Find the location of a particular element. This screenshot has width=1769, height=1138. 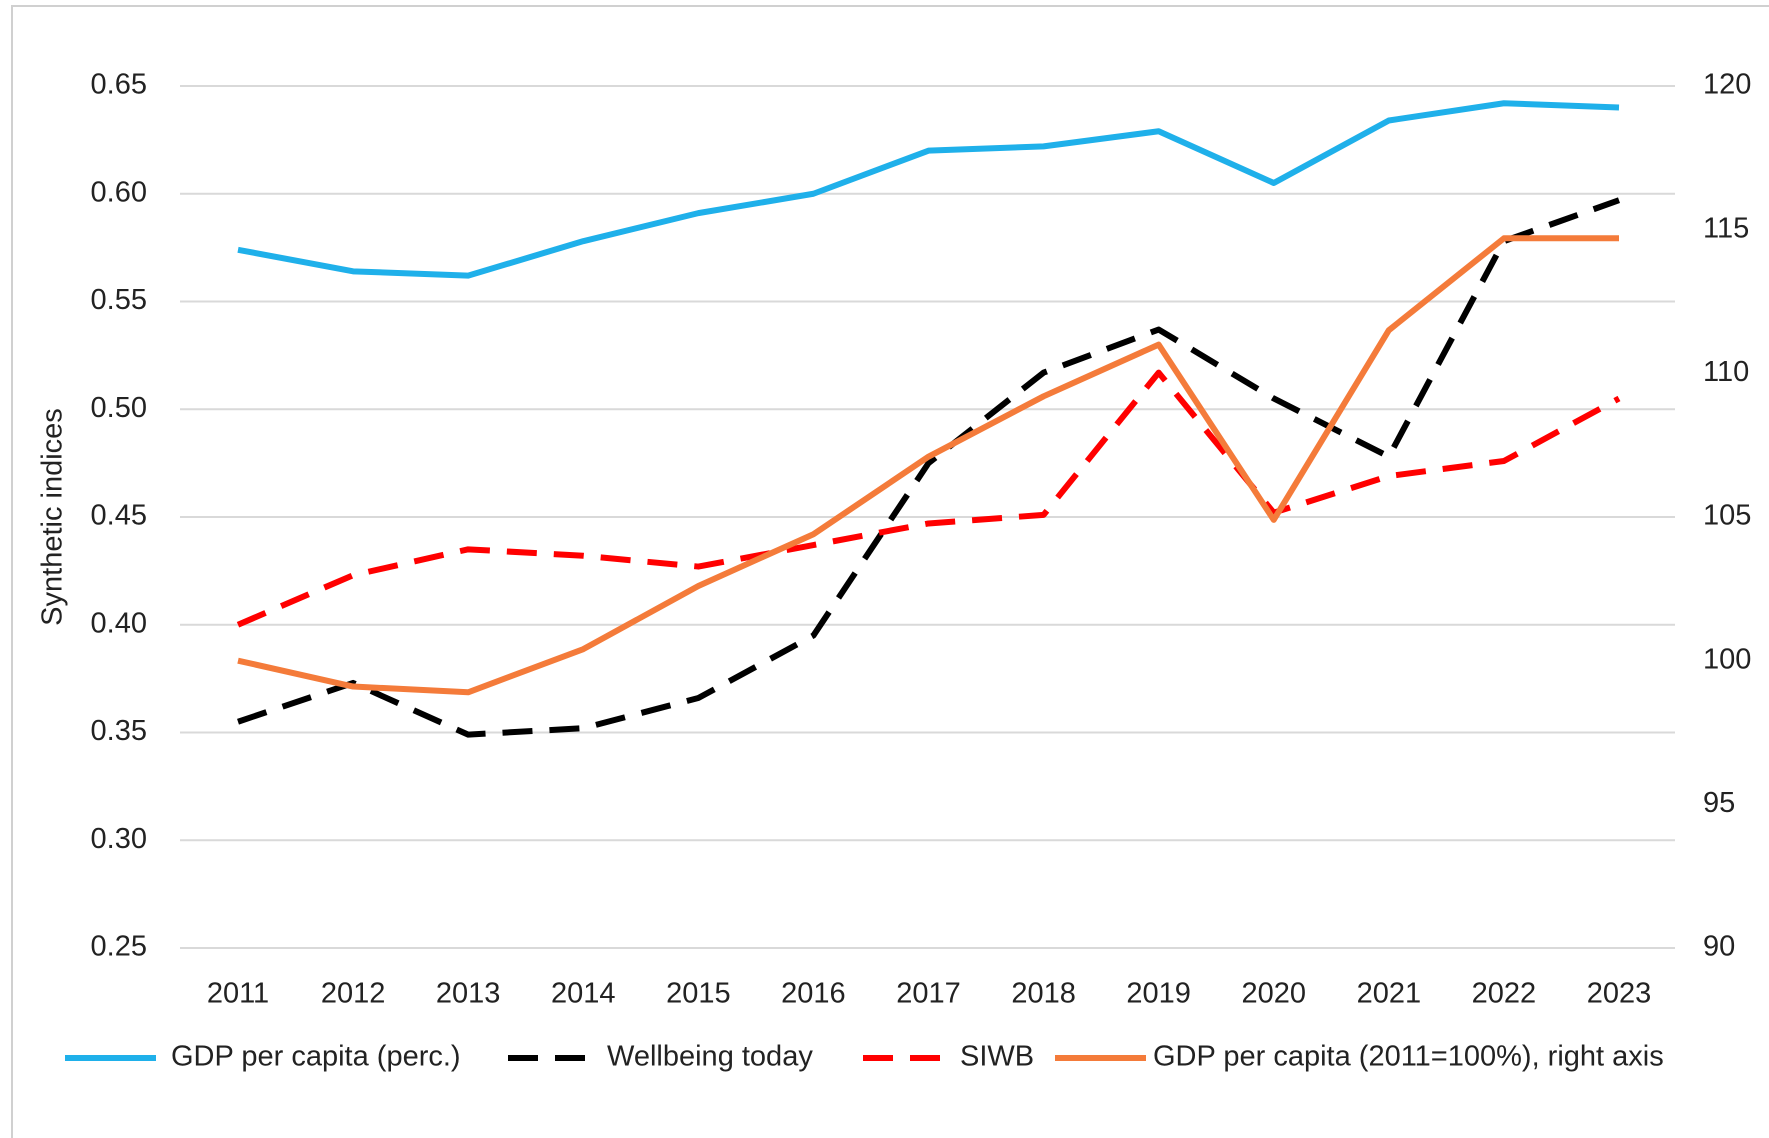

legend-label: GDP per capita (2011=100%), right axis is located at coordinates (1408, 1057).